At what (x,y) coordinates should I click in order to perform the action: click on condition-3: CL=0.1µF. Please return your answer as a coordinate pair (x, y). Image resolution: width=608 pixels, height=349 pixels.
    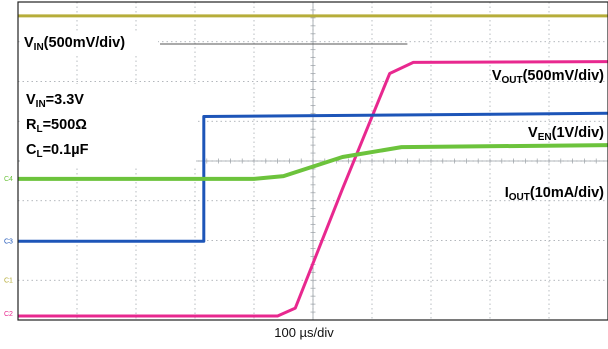
    Looking at the image, I should click on (57, 151).